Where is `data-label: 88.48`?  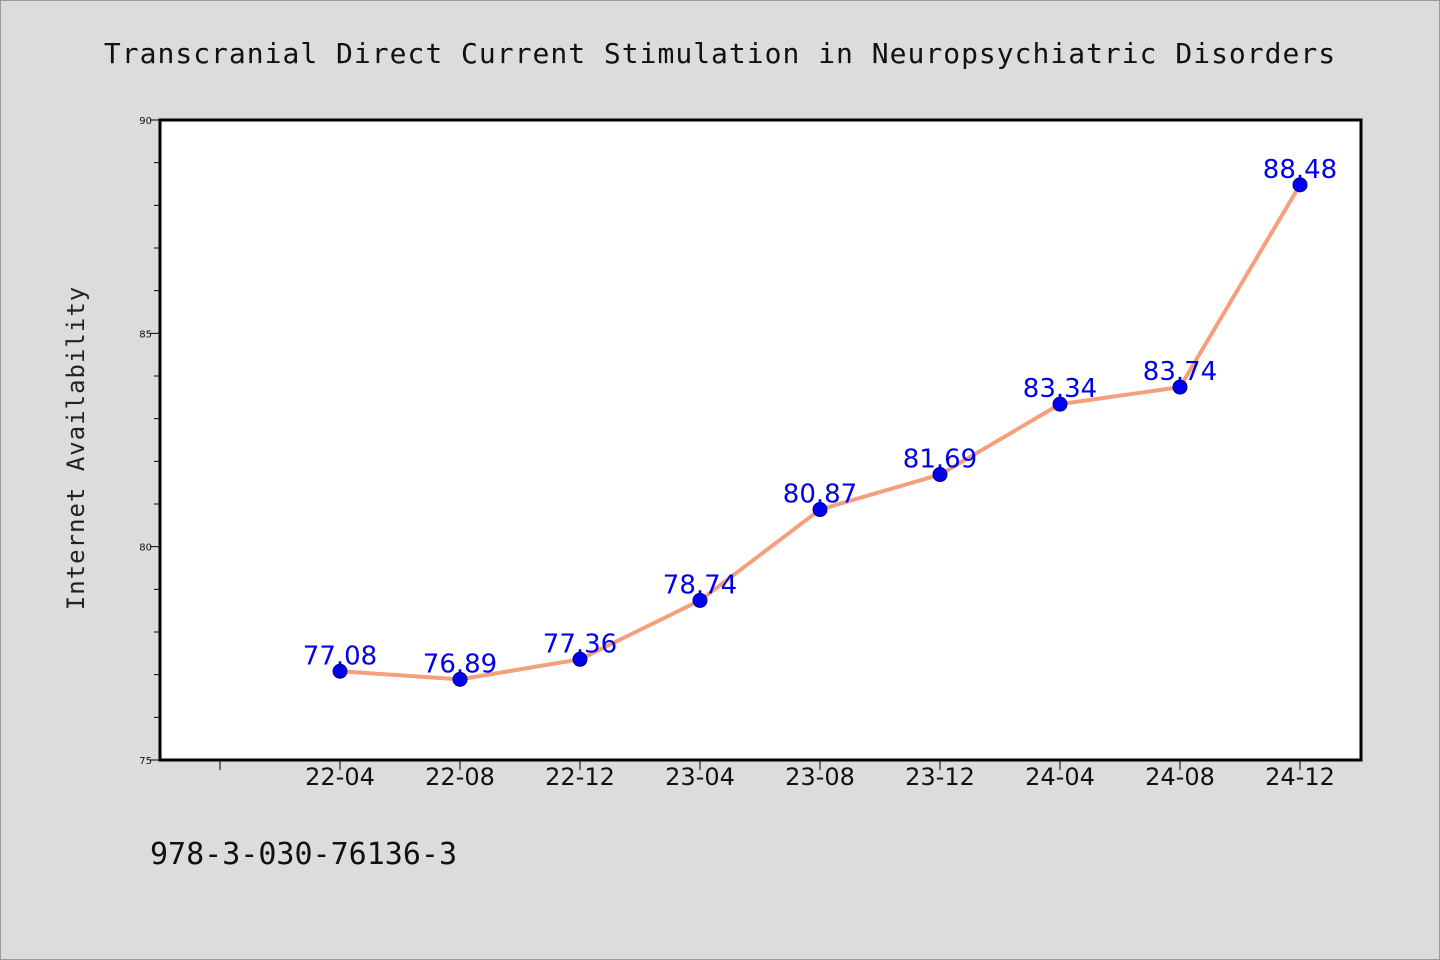
data-label: 88.48 is located at coordinates (1300, 170).